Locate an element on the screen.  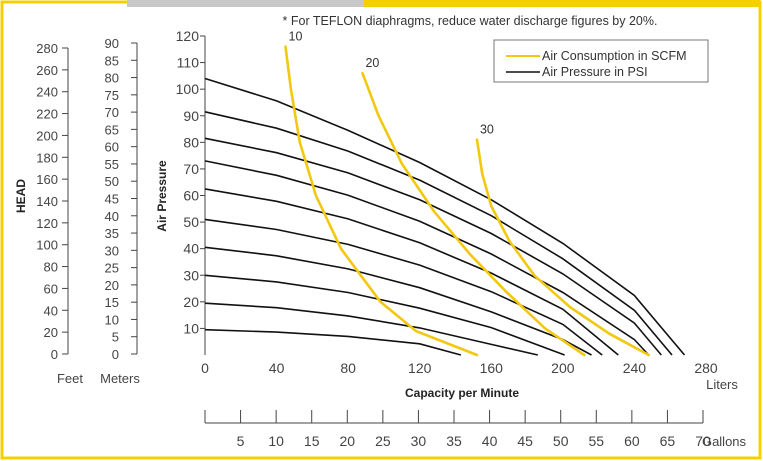
consumption-label-10: 10 is located at coordinates (296, 37).